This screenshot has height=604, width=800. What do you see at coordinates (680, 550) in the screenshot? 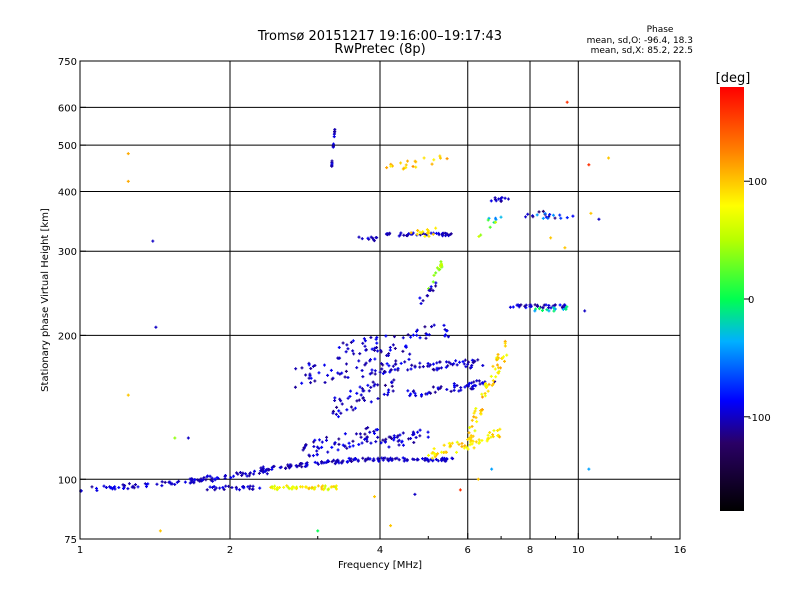
I see `x-tick-label: 16` at bounding box center [680, 550].